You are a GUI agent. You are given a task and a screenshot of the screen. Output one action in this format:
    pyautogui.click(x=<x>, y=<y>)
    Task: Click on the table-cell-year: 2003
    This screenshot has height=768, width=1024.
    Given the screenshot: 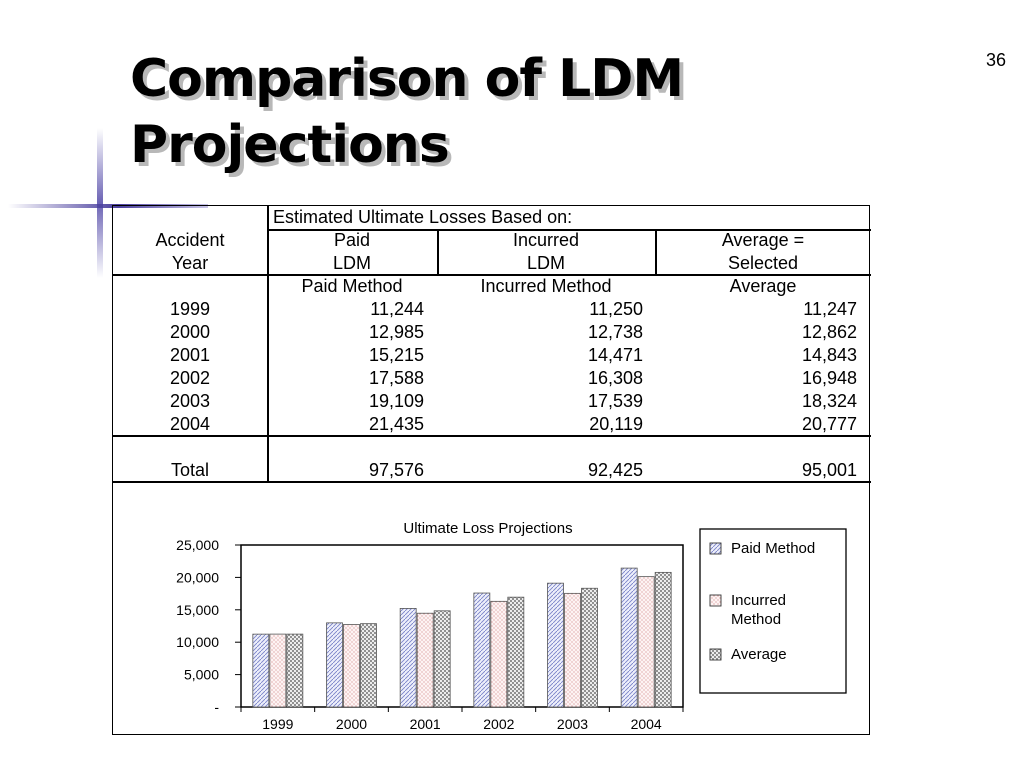 What is the action you would take?
    pyautogui.click(x=190, y=401)
    